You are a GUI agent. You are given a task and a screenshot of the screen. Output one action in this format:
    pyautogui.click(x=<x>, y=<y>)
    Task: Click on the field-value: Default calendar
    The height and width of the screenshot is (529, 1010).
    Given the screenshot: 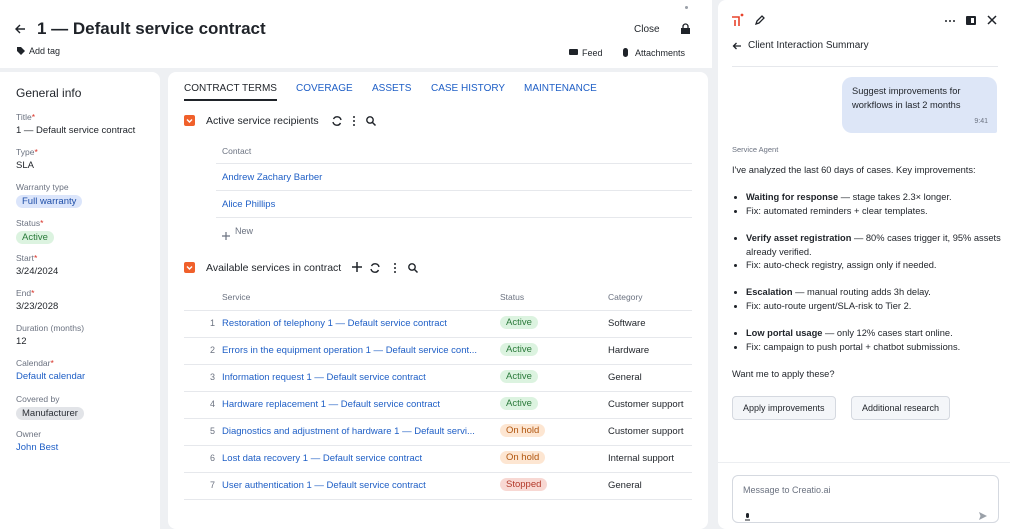 What is the action you would take?
    pyautogui.click(x=51, y=377)
    